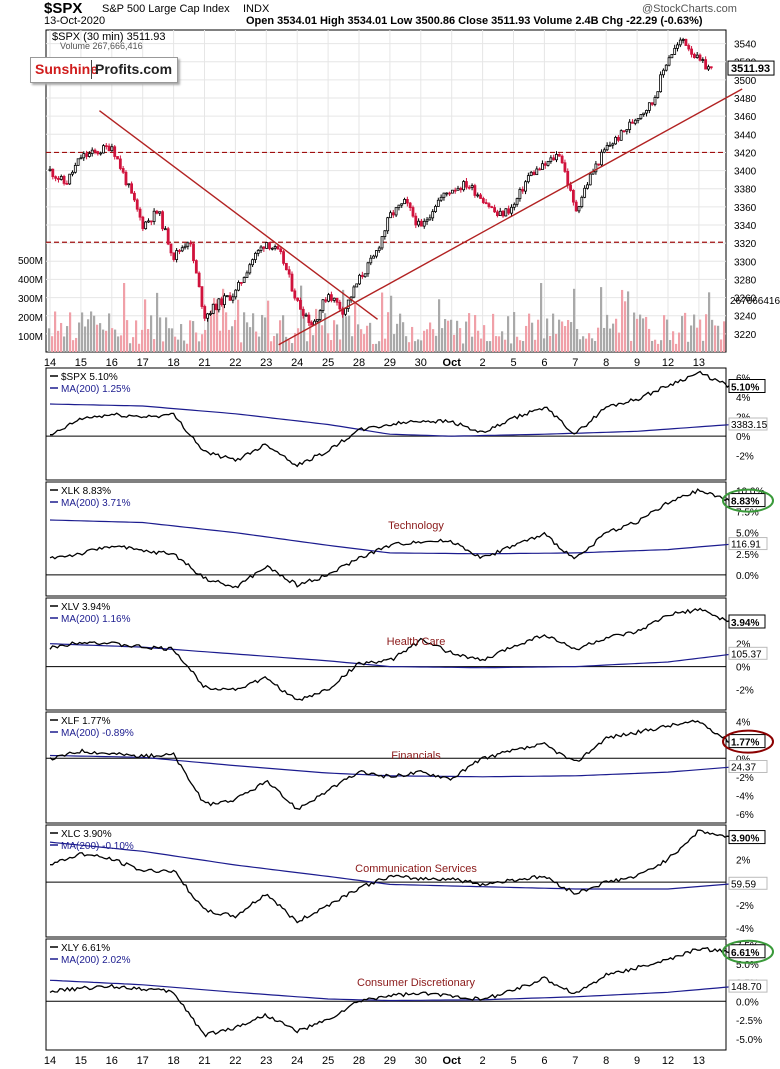  I want to click on bottom-x-tick-label: 6, so click(544, 1061).